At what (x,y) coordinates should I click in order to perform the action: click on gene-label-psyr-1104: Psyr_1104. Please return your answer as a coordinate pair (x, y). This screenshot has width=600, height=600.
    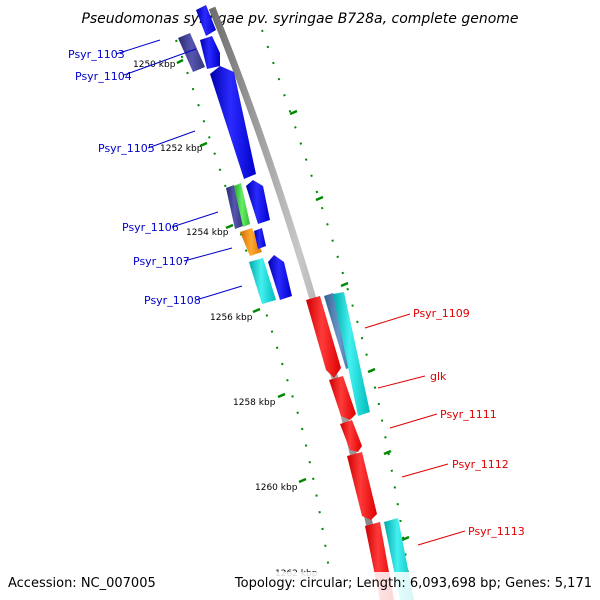
    Looking at the image, I should click on (103, 76).